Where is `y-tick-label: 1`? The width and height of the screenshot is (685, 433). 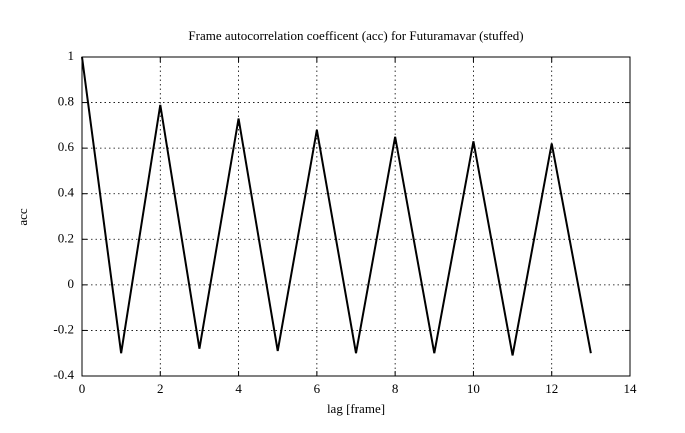
y-tick-label: 1 is located at coordinates (71, 55).